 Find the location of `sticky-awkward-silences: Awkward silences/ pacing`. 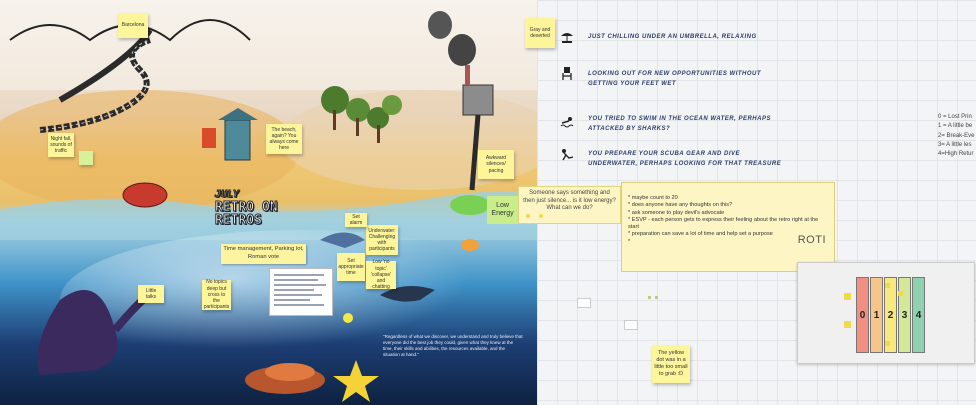

sticky-awkward-silences: Awkward silences/ pacing is located at coordinates (496, 164).